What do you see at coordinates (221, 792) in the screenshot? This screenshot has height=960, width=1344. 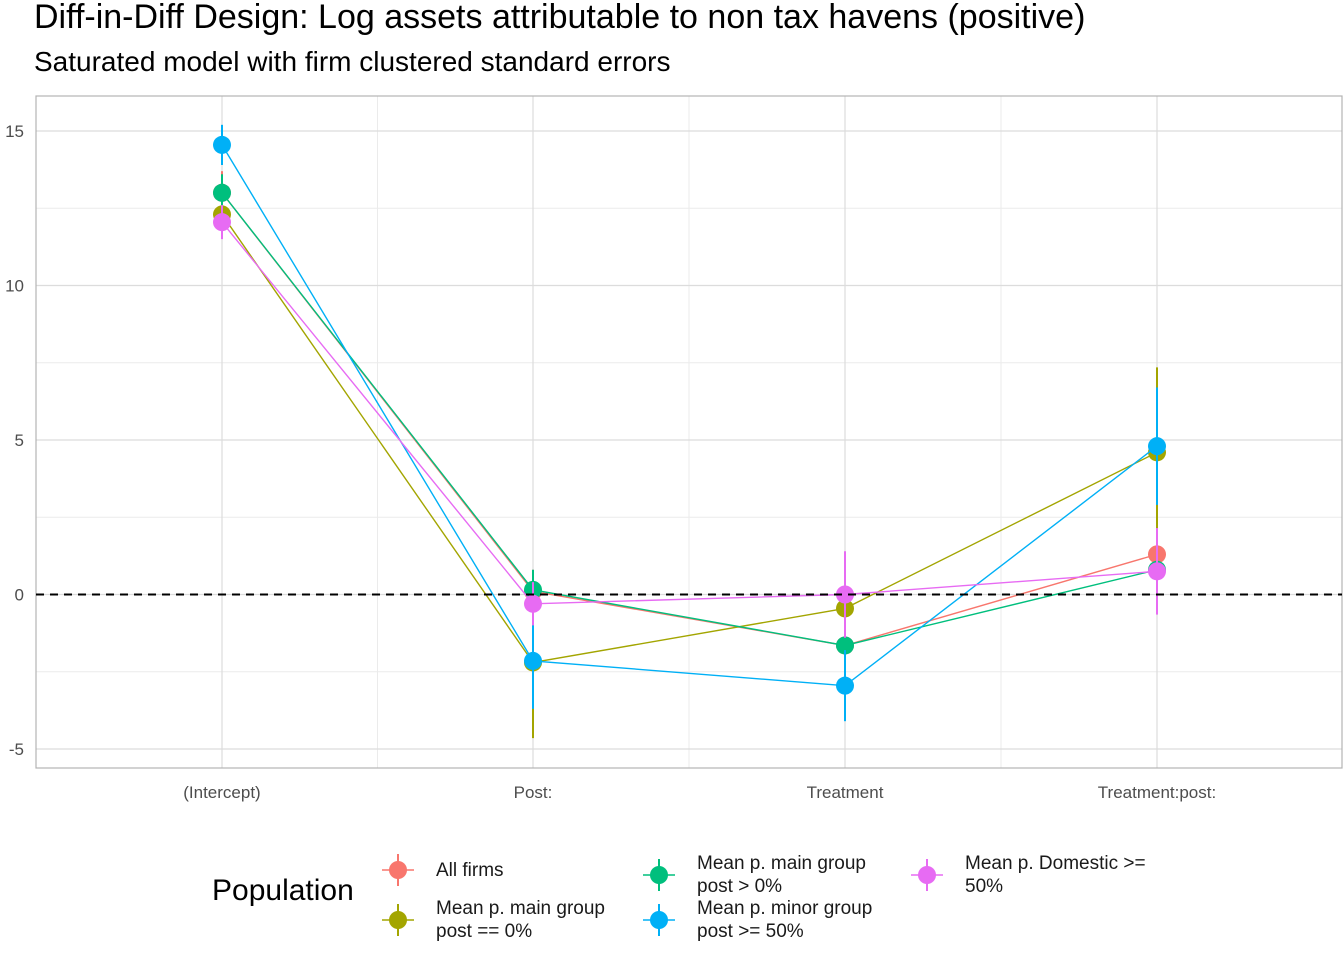 I see `x-tick-label: (Intercept)` at bounding box center [221, 792].